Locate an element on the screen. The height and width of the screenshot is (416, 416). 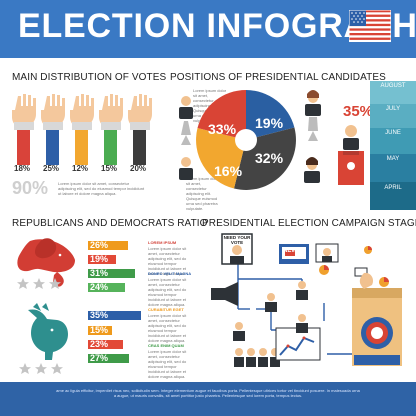
campaign-stages-illustration: NEED YOUR VOTE NEWS is located at coordinates (306, 300).